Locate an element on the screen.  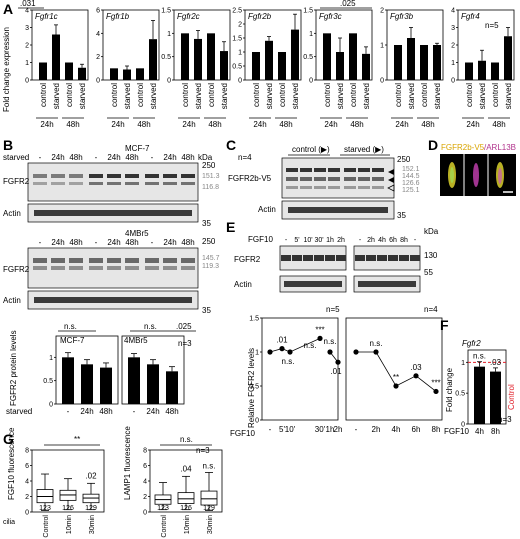
panel-e-mw-55: 55 is located at coordinates (428, 272).